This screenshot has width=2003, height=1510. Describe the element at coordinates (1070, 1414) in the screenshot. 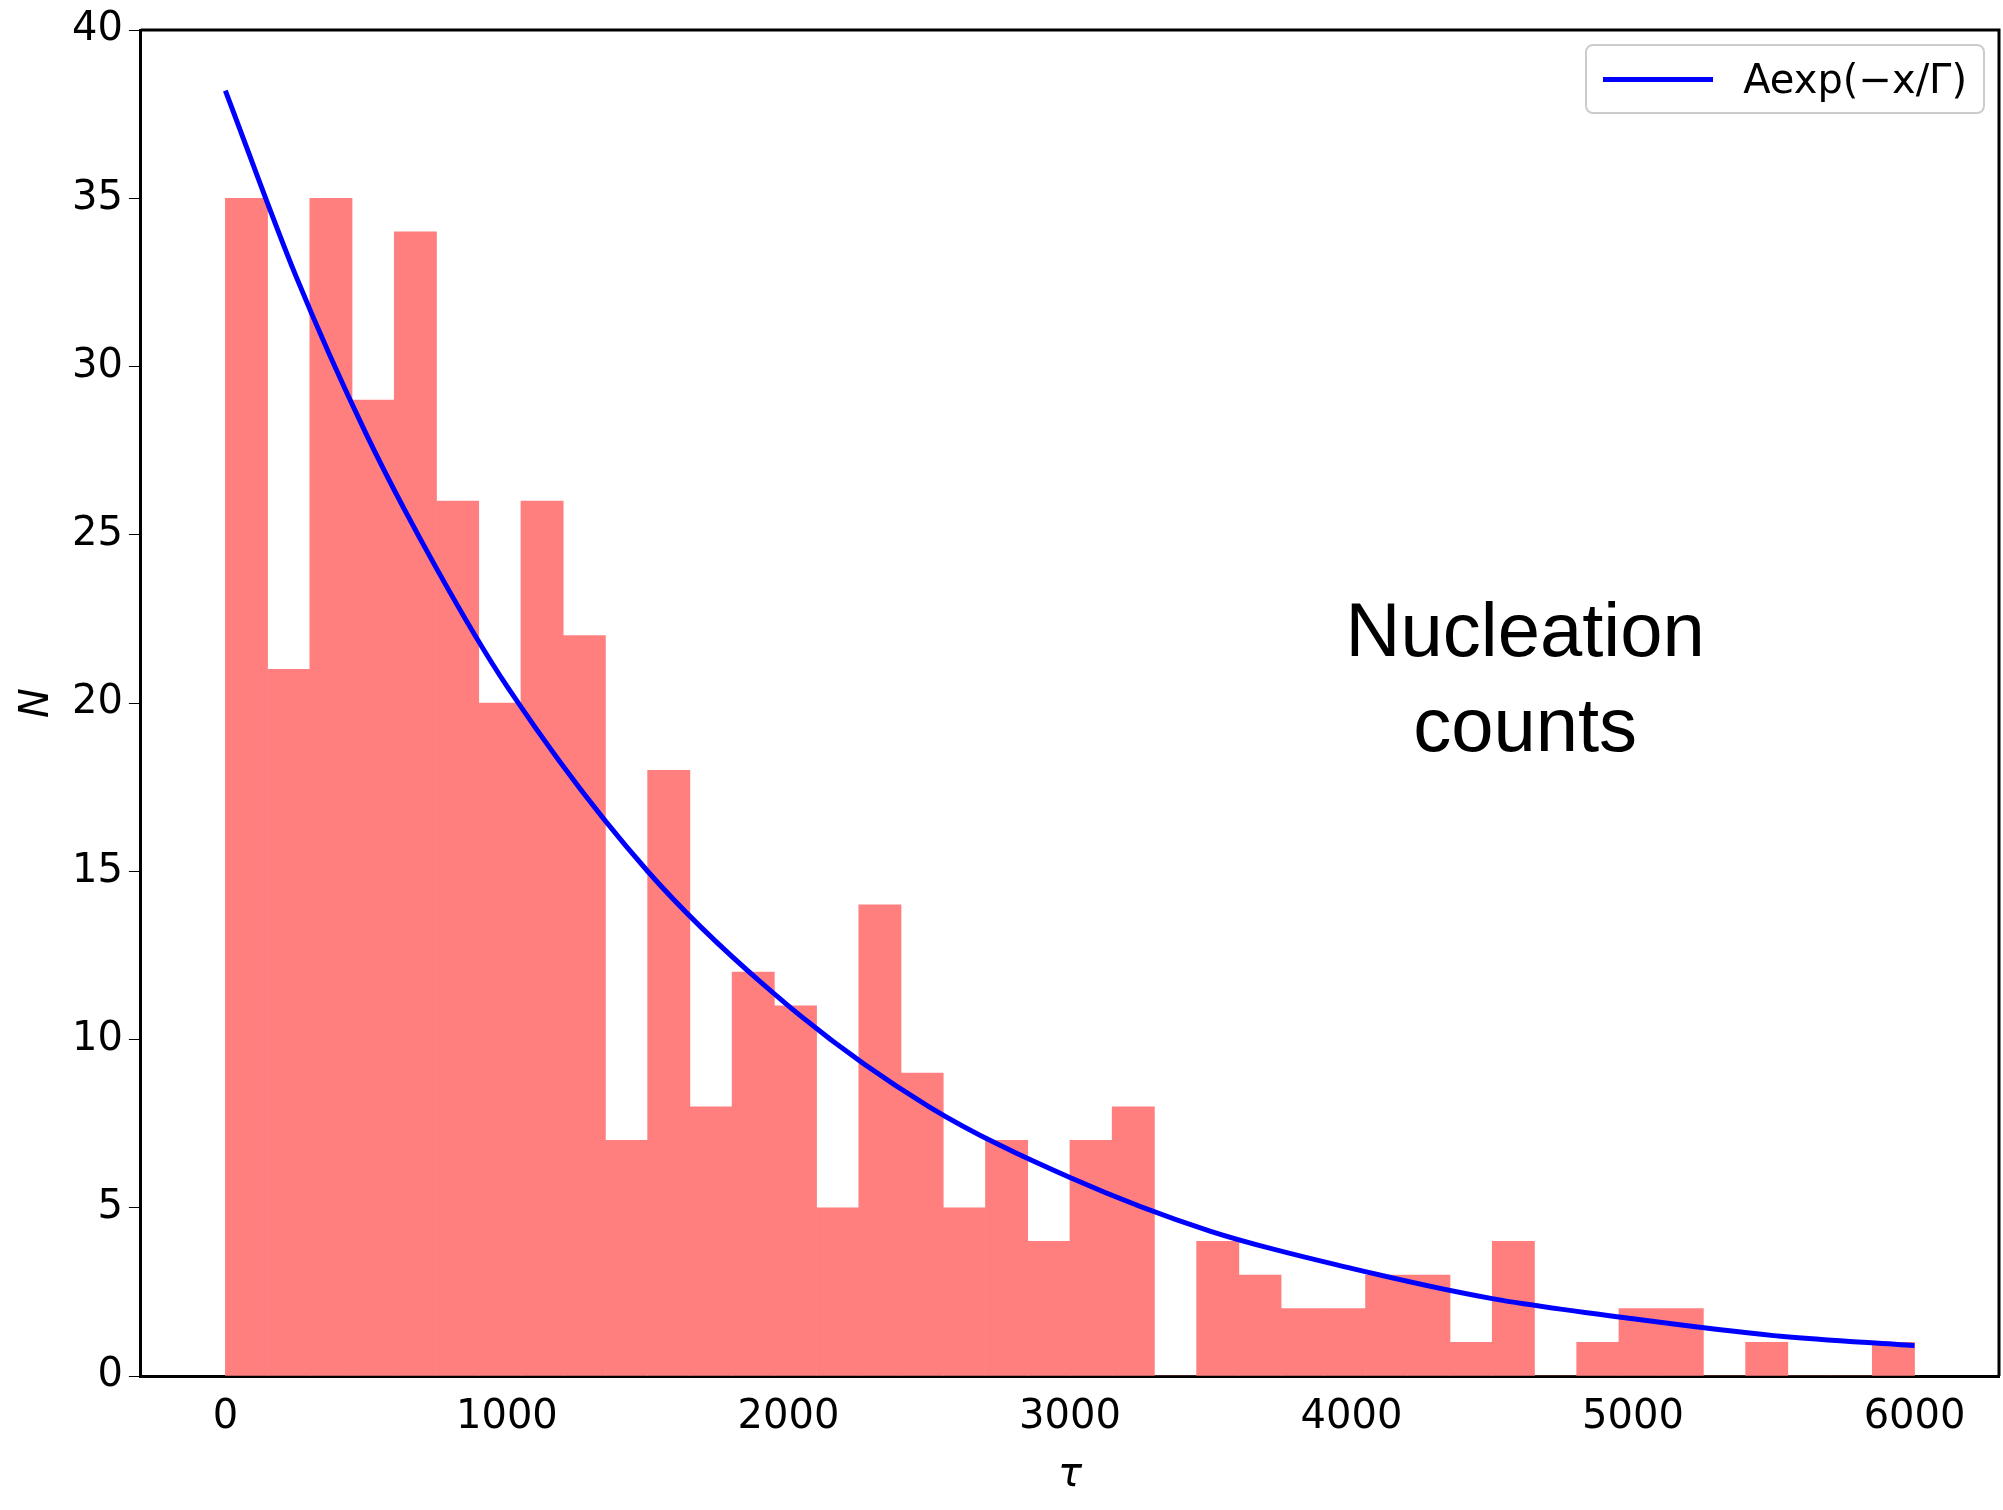

I see `x-tick-label: 3000` at that location.